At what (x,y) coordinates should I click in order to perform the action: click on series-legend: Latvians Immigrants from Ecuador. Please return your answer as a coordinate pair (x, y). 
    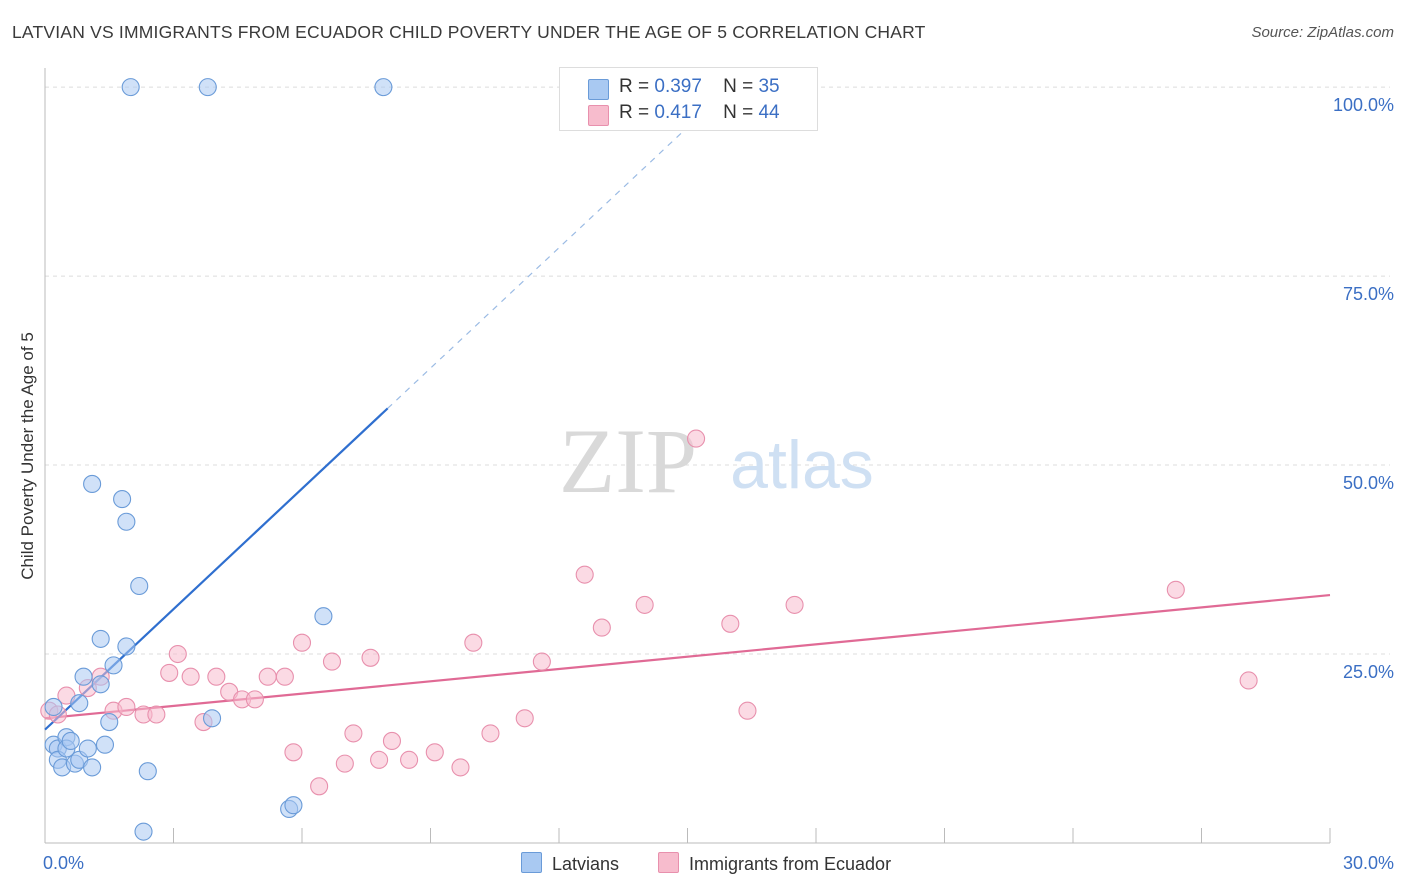
    Looking at the image, I should click on (703, 865).